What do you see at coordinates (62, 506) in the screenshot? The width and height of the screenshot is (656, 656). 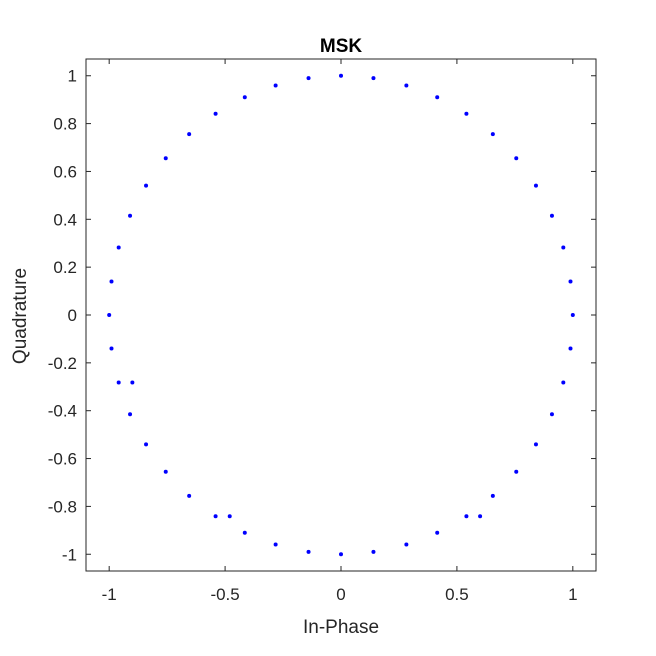 I see `y-tick-label: -0.8` at bounding box center [62, 506].